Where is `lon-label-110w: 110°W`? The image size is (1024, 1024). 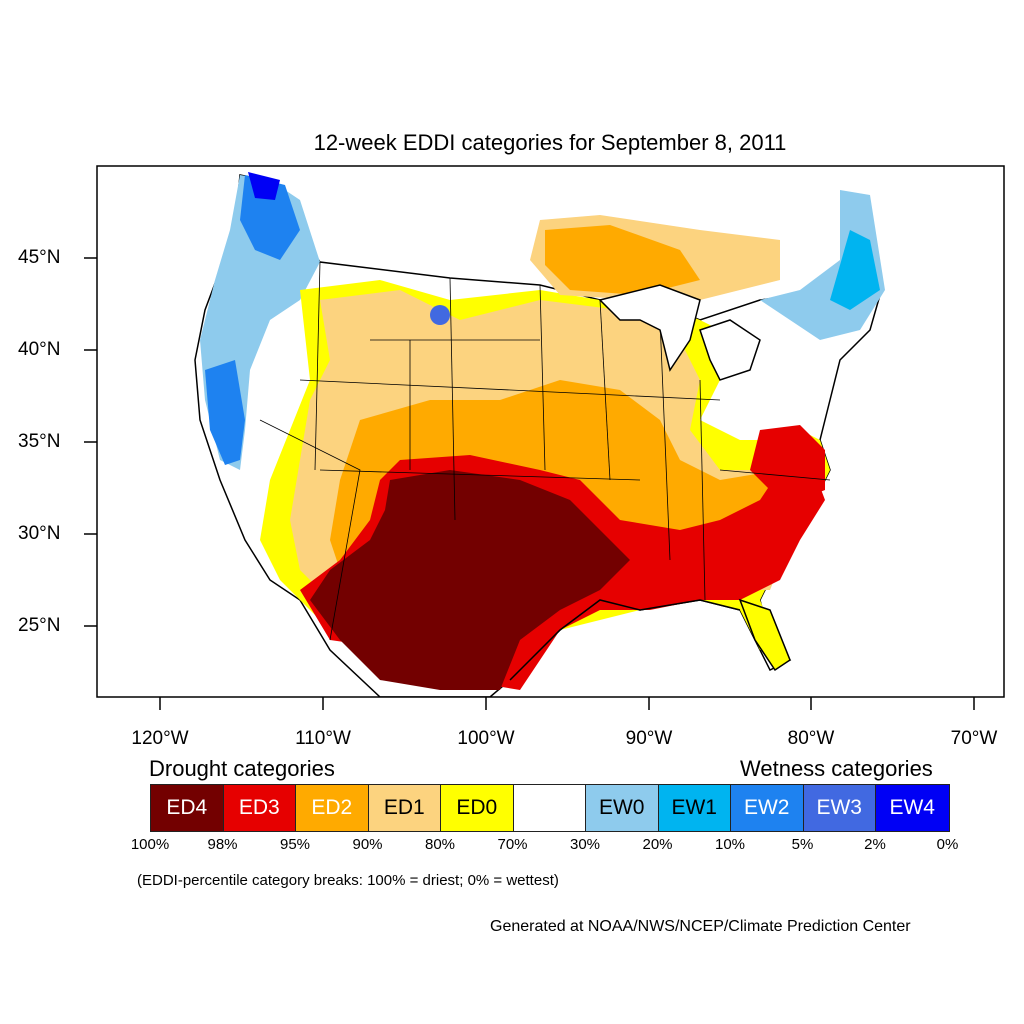 lon-label-110w: 110°W is located at coordinates (323, 738).